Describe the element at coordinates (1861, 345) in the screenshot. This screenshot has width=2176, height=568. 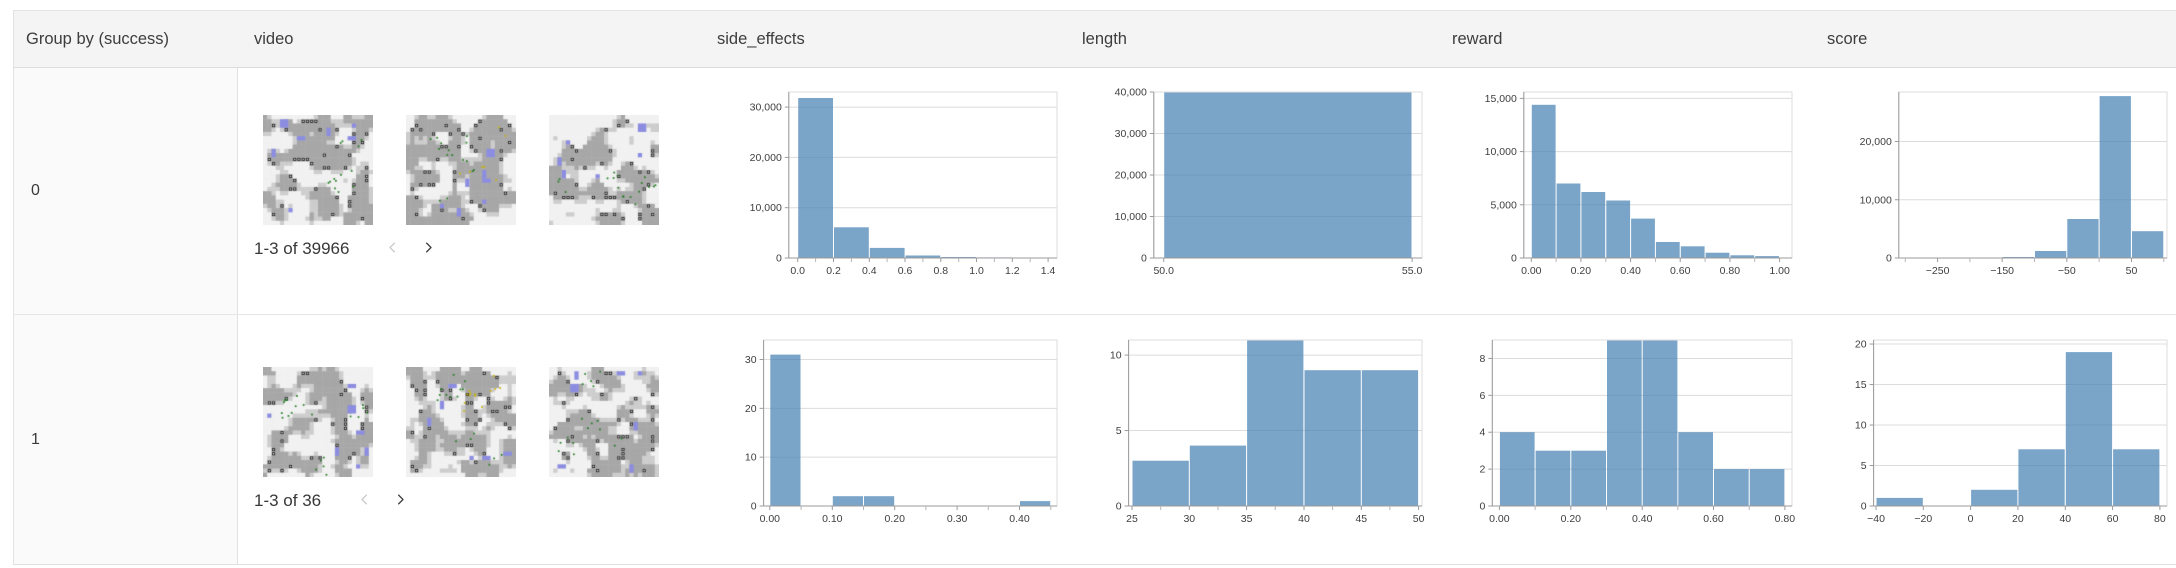
I see `svg-text: 20` at that location.